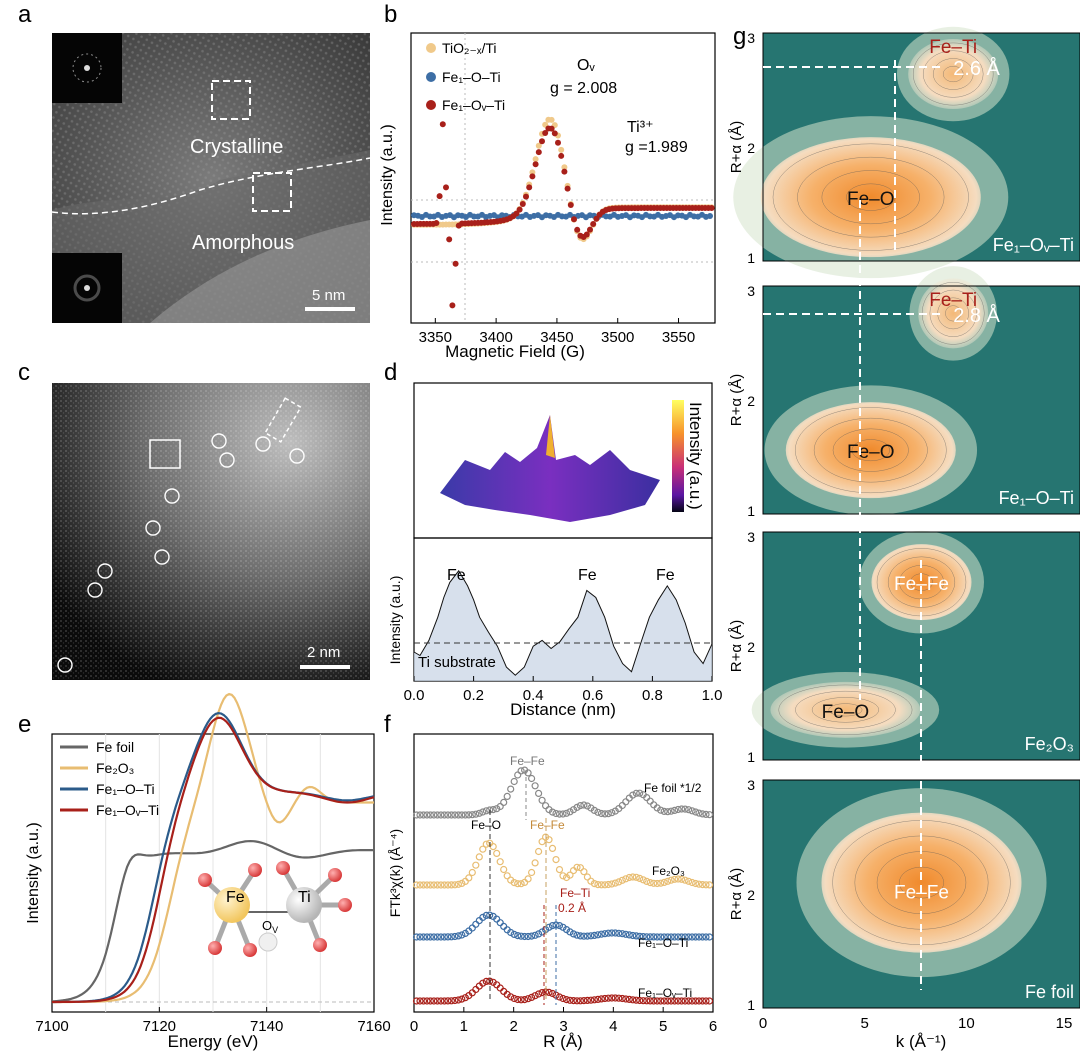  What do you see at coordinates (235, 897) in the screenshot?
I see `inset-fe-label: Fe` at bounding box center [235, 897].